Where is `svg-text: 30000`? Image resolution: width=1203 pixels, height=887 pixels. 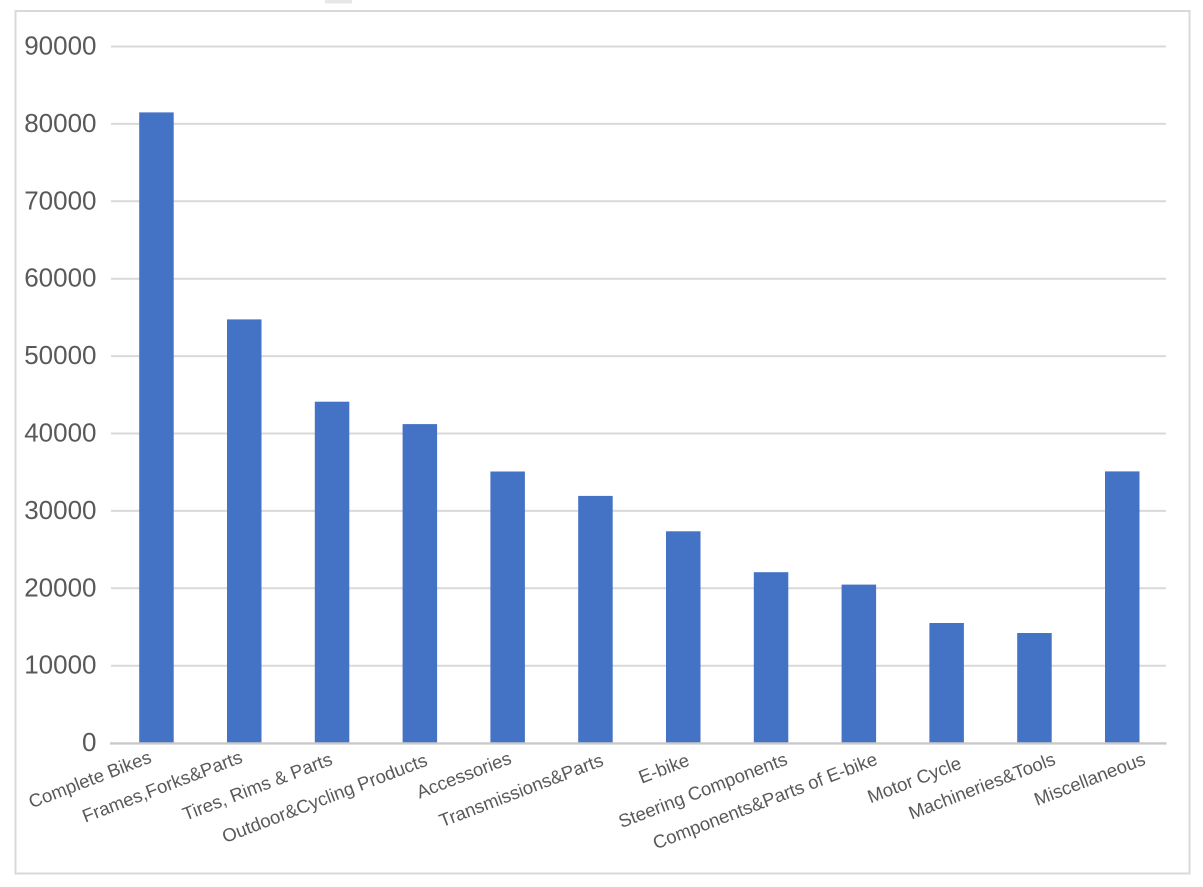
svg-text: 30000 is located at coordinates (60, 510).